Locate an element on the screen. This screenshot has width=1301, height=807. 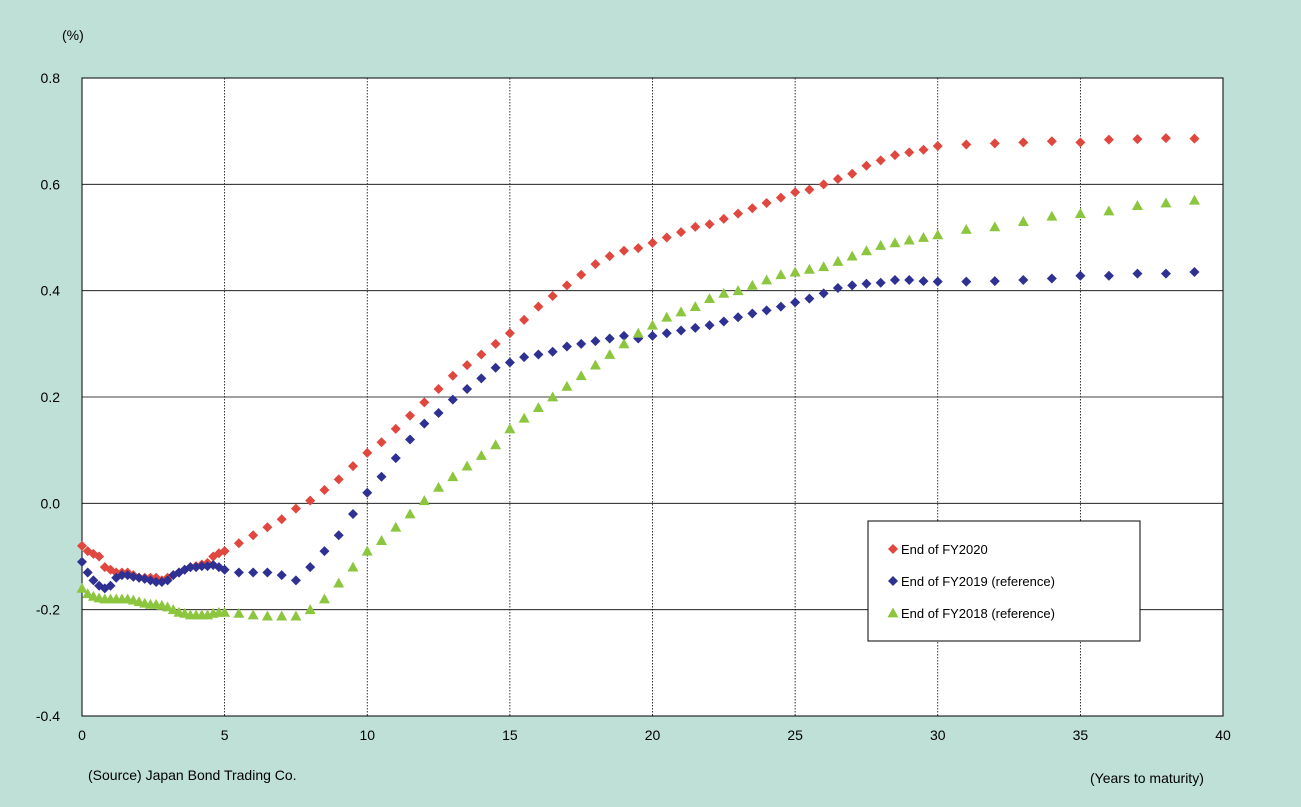
x-tick-label: 30 is located at coordinates (938, 735).